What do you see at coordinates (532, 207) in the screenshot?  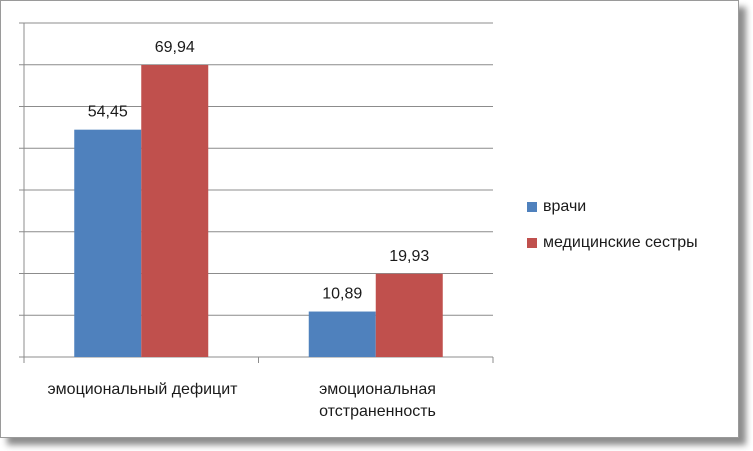 I see `legend-swatch-doctors` at bounding box center [532, 207].